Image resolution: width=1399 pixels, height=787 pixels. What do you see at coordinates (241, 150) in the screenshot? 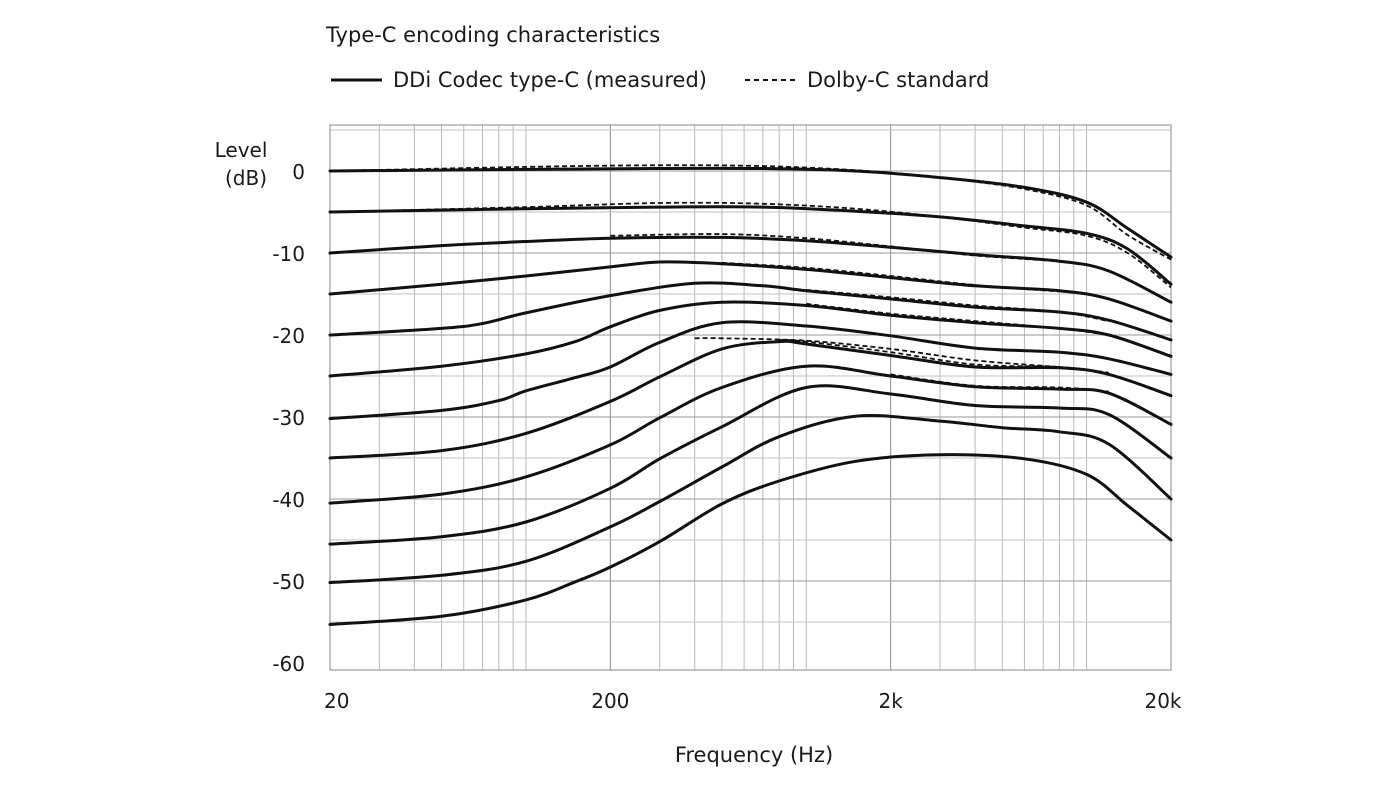
I see `y-axis-label-line1: Level` at bounding box center [241, 150].